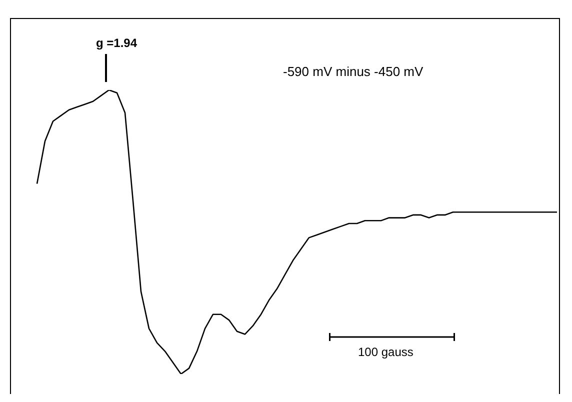 The height and width of the screenshot is (402, 572). I want to click on text: g =1.94, so click(117, 43).